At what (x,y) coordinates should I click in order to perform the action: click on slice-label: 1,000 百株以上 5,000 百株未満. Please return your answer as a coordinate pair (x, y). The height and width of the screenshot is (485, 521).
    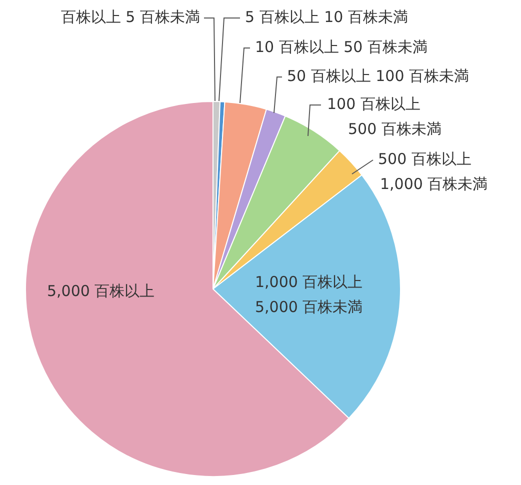
    Looking at the image, I should click on (309, 294).